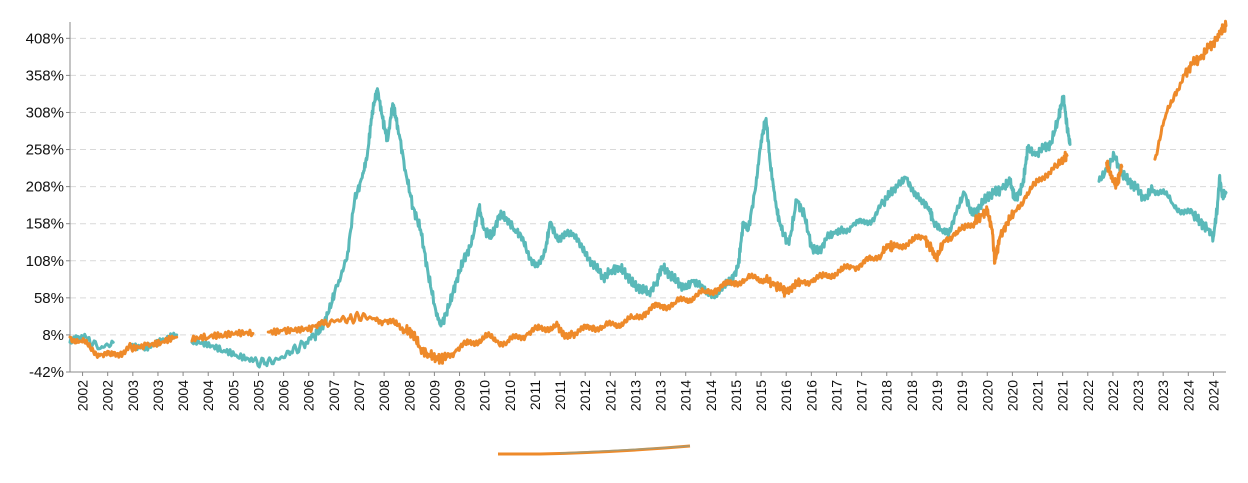 This screenshot has height=483, width=1248. I want to click on y-tick-label: 358%, so click(45, 75).